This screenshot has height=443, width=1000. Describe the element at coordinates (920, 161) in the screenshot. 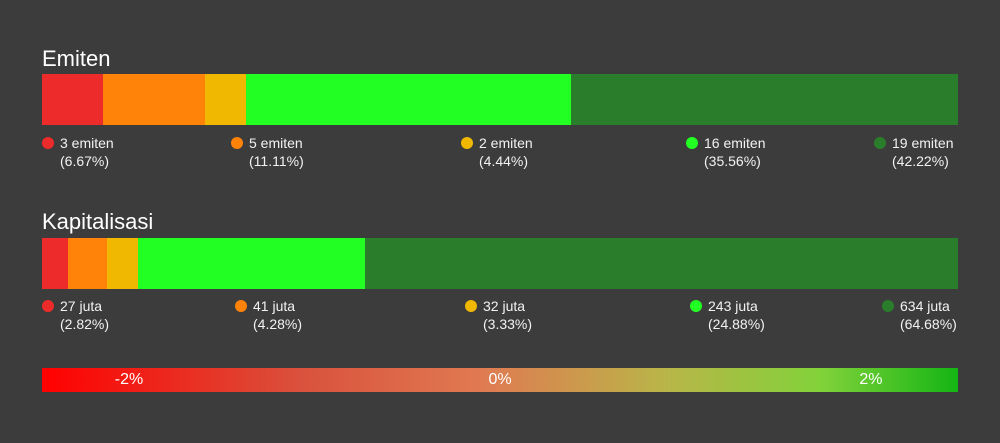

I see `legend-percent: (42.22%)` at that location.